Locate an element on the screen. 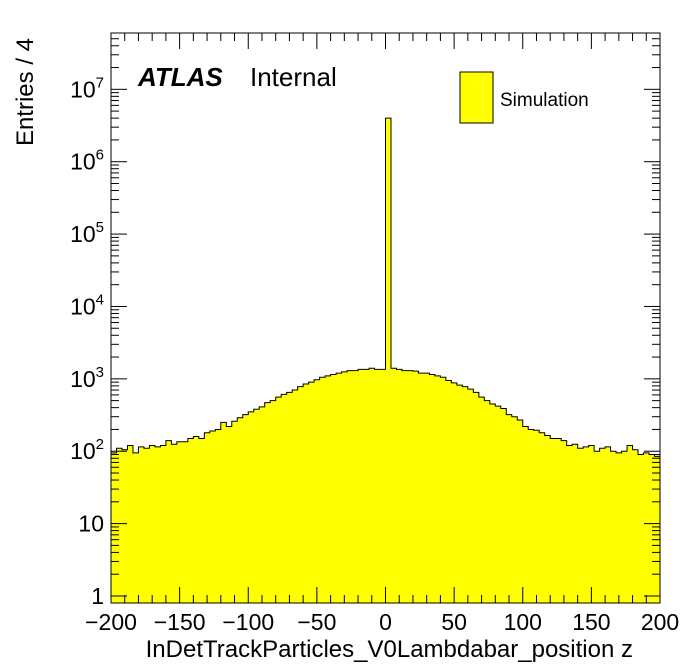 The width and height of the screenshot is (696, 672). atlas-label-internal: Internal is located at coordinates (293, 77).